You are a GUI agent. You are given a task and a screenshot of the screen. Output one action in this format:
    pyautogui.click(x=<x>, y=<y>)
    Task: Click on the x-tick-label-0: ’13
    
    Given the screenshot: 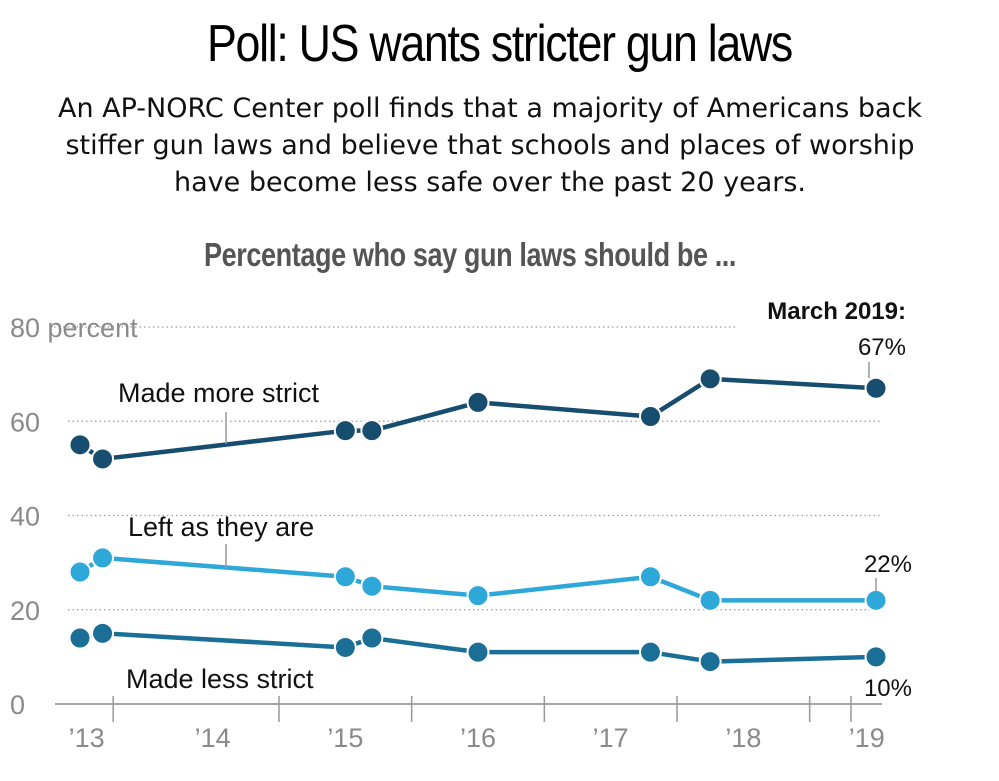 What is the action you would take?
    pyautogui.click(x=87, y=738)
    